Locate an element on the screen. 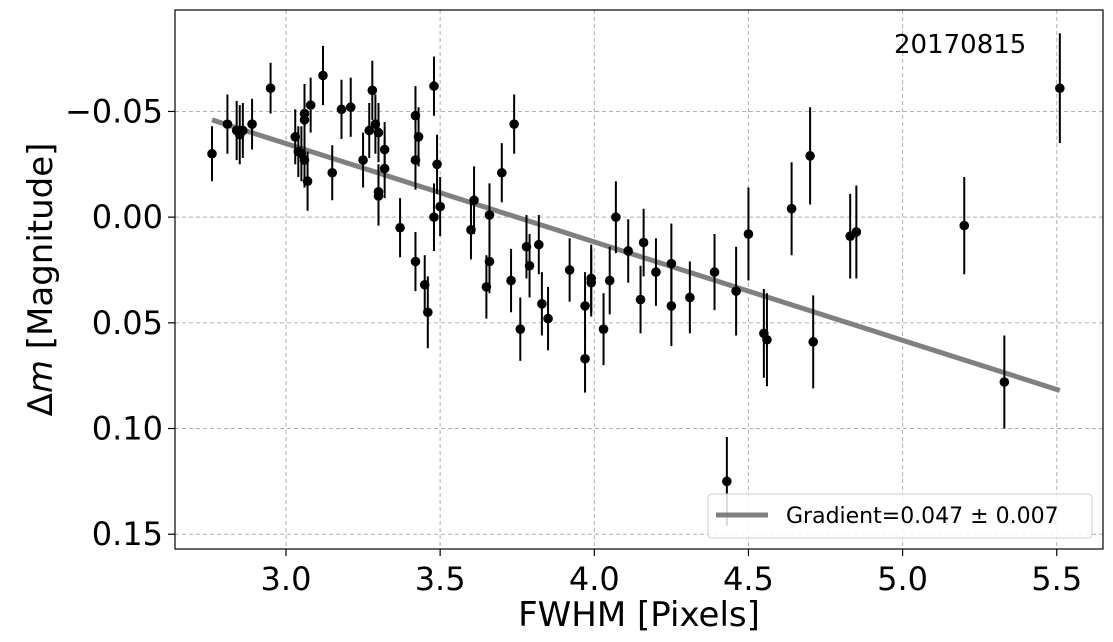  legend: Gradient=0.047 ± 0.007 is located at coordinates (900, 516).